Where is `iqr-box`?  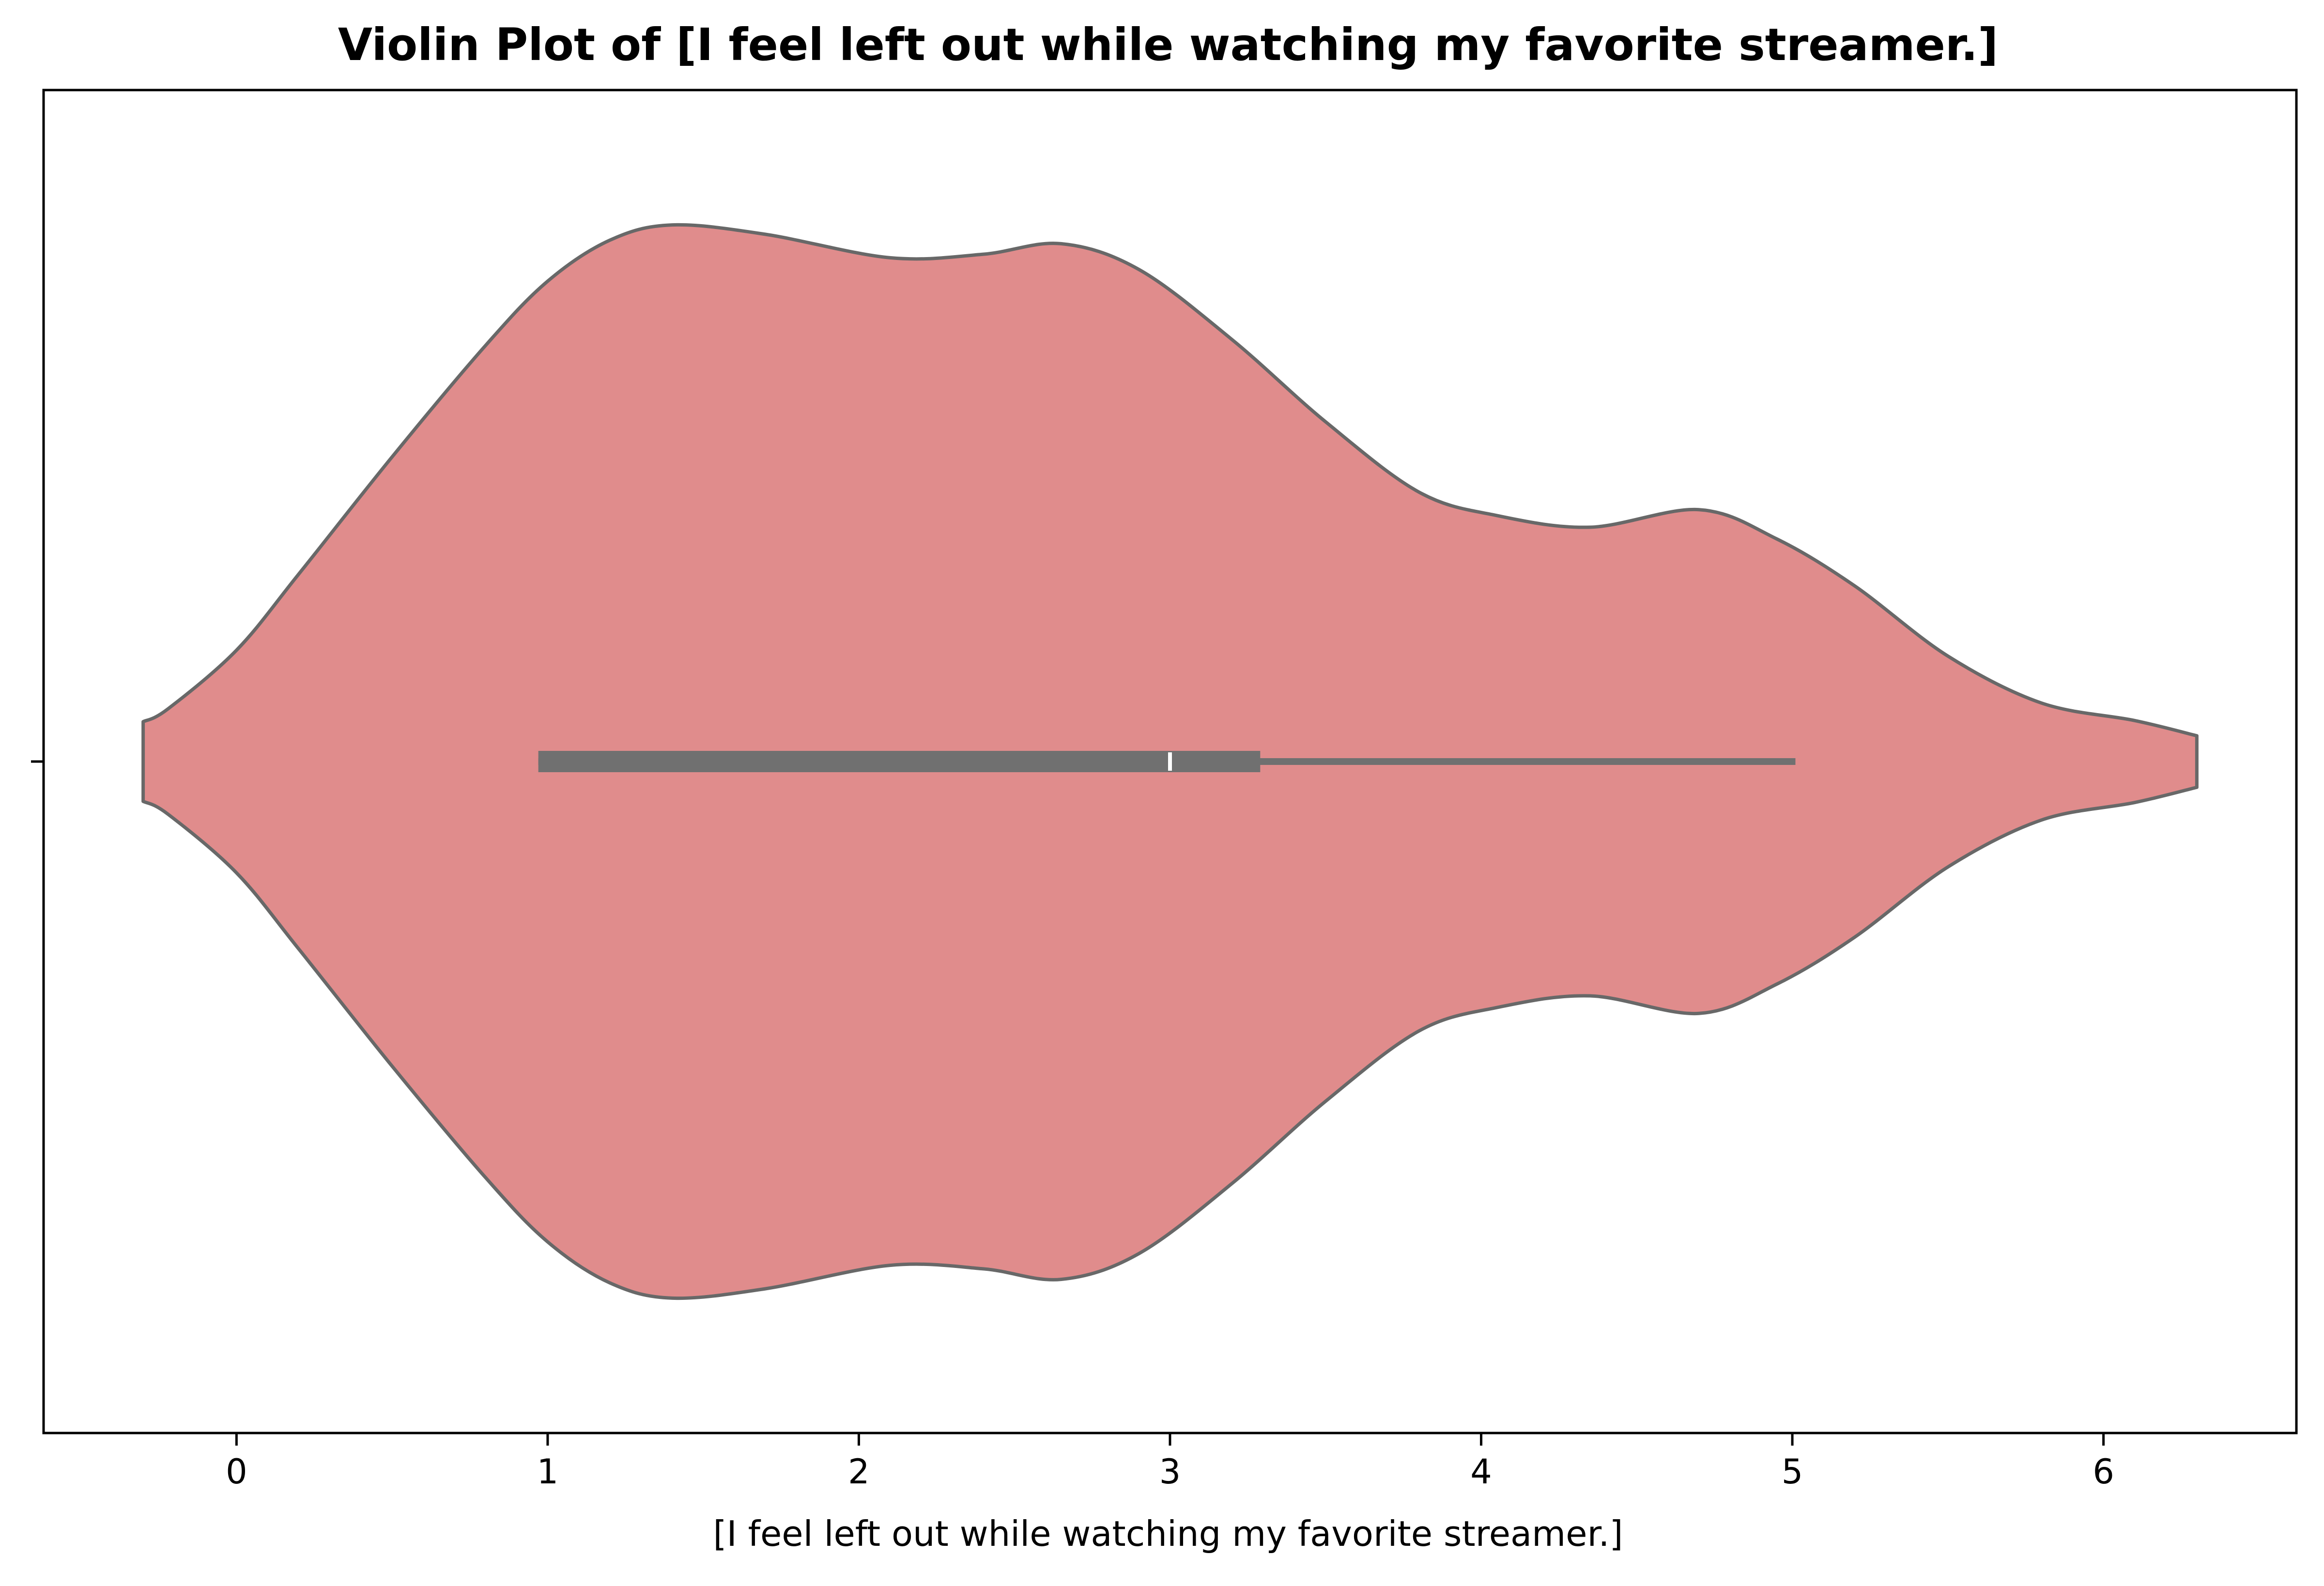
iqr-box is located at coordinates (899, 761).